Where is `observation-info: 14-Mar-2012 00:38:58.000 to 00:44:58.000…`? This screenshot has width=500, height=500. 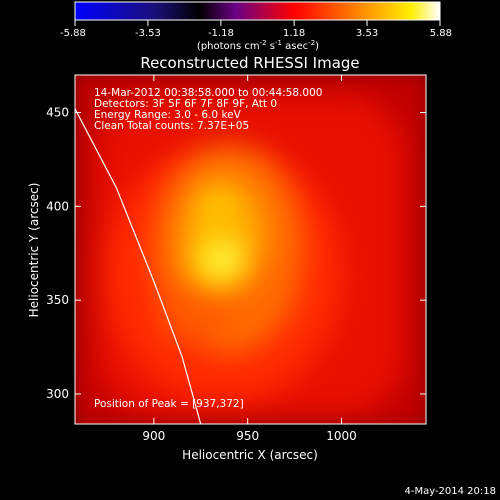
observation-info: 14-Mar-2012 00:38:58.000 to 00:44:58.000… is located at coordinates (208, 109).